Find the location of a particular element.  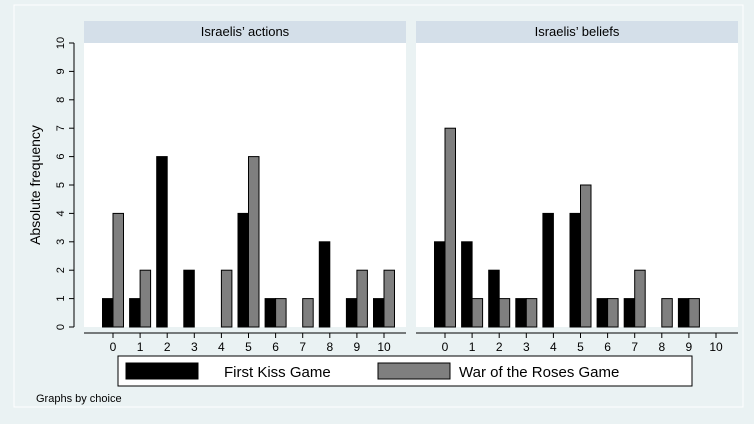

y-tick-label: 7 is located at coordinates (61, 128).